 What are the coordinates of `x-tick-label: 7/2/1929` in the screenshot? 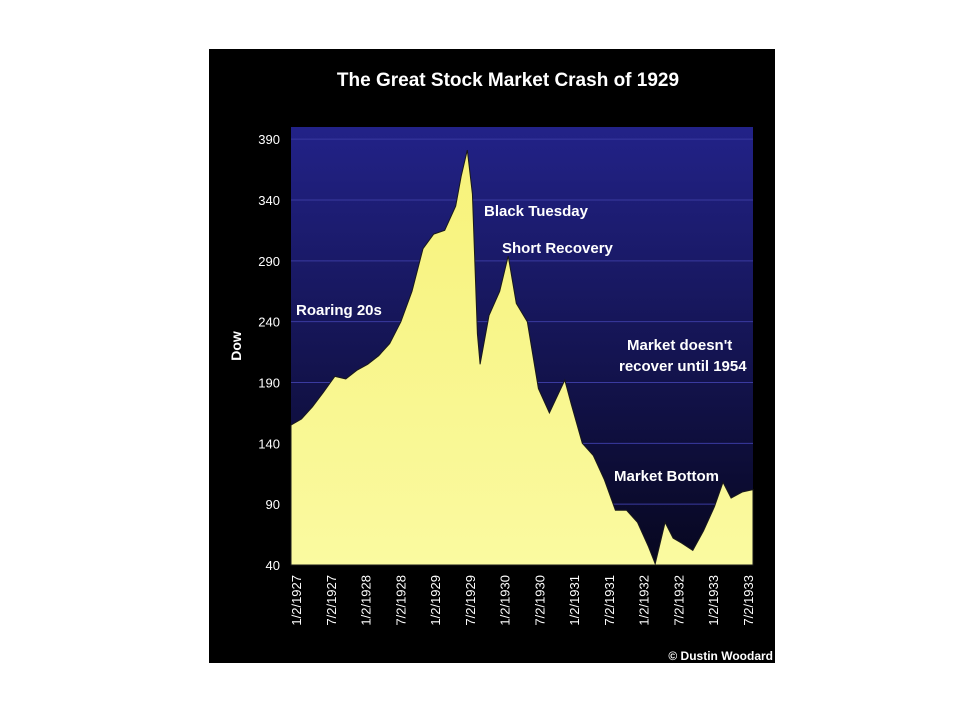 It's located at (470, 600).